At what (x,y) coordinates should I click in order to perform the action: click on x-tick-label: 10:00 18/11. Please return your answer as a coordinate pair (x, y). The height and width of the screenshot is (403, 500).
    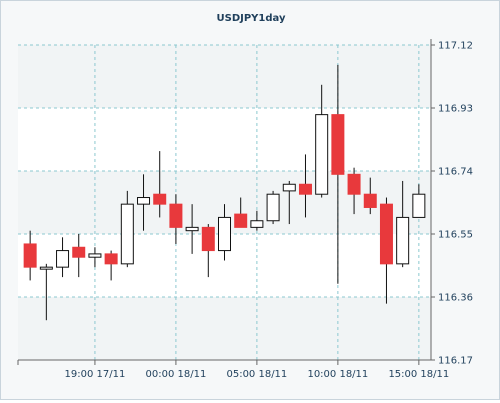
    Looking at the image, I should click on (337, 374).